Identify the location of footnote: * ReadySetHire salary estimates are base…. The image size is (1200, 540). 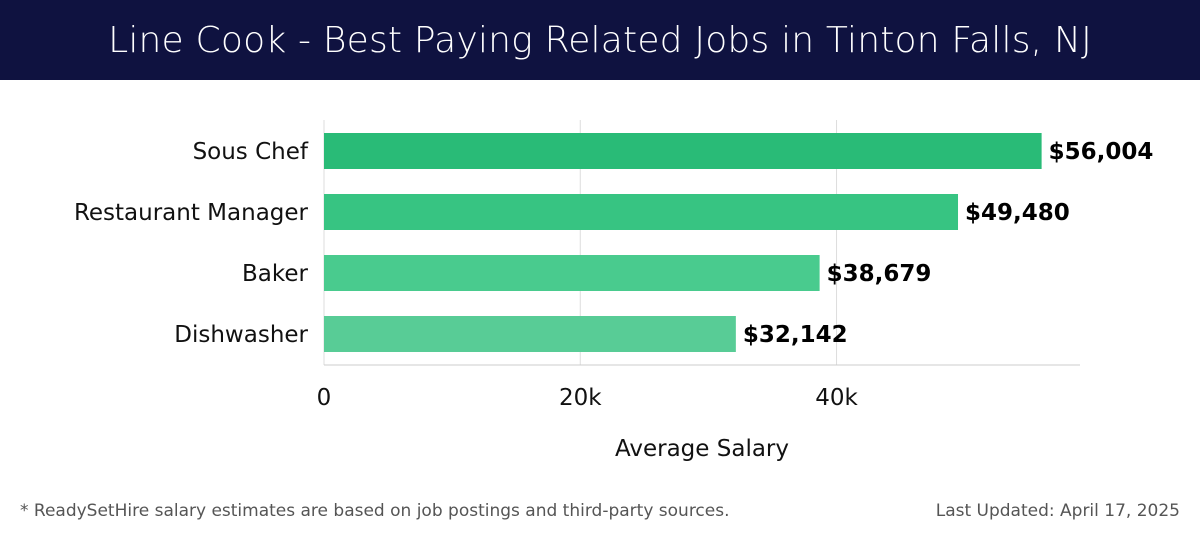
(375, 511).